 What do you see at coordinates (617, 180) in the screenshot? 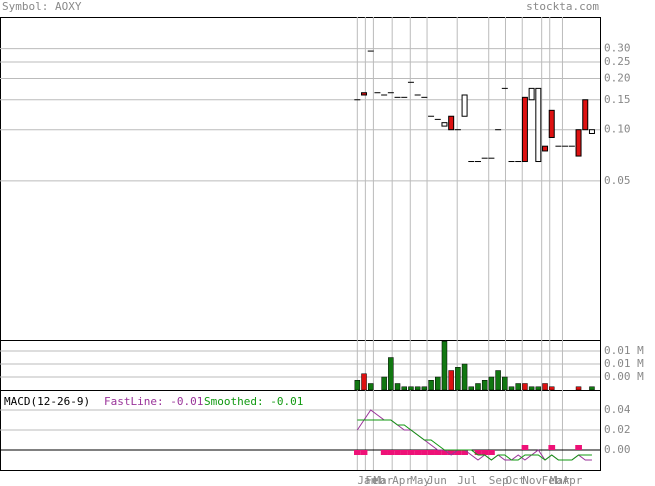
I see `y-tick-label: 0.05` at bounding box center [617, 180].